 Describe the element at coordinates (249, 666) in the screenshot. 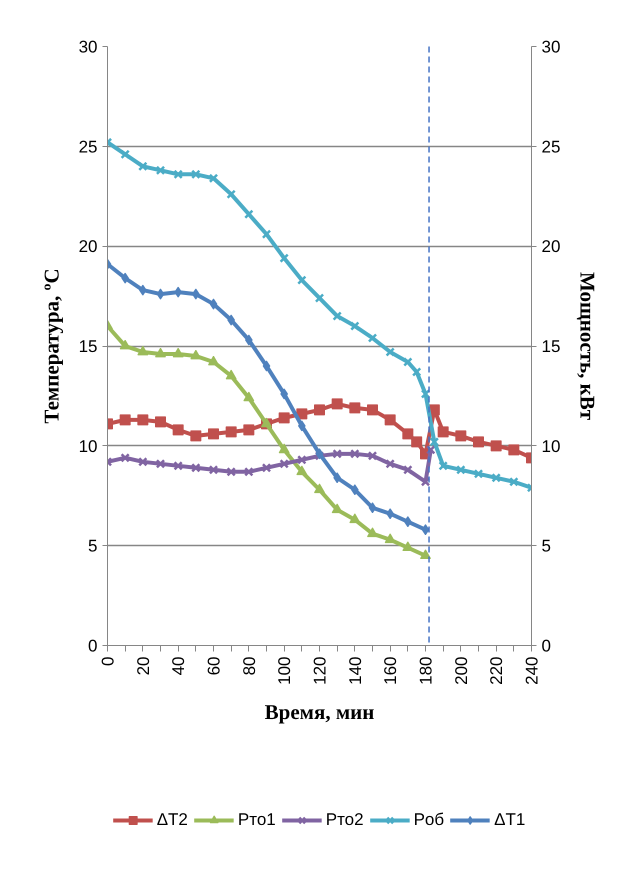

I see `x-tick-label: 80` at that location.